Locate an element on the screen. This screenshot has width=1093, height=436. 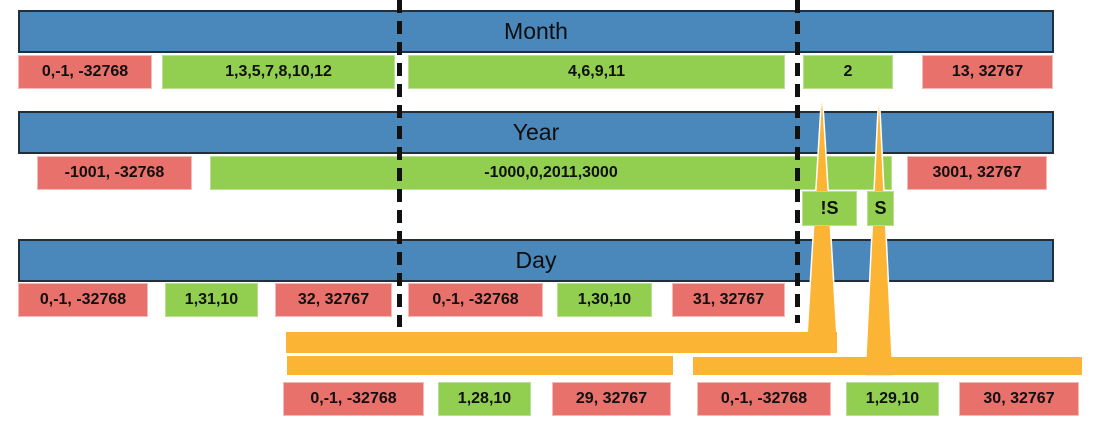
connector-feb28-bar is located at coordinates (480, 365).